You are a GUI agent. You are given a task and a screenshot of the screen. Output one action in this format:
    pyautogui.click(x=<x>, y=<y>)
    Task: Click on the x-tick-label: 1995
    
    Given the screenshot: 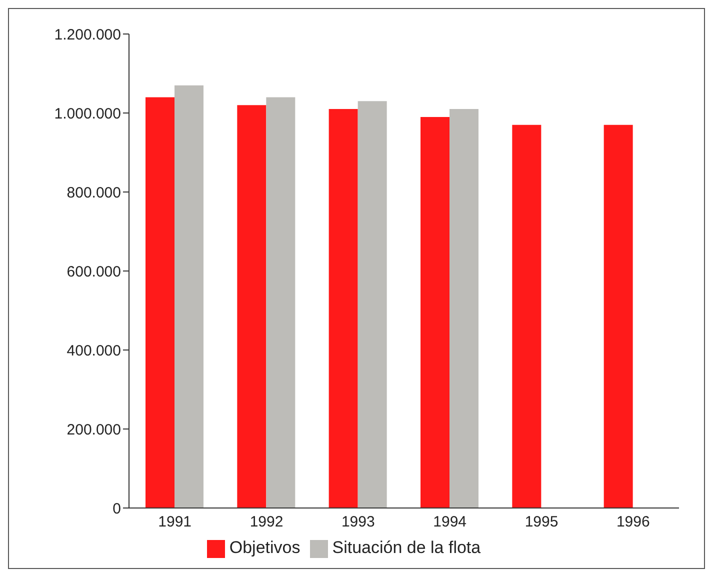 What is the action you would take?
    pyautogui.click(x=541, y=522)
    